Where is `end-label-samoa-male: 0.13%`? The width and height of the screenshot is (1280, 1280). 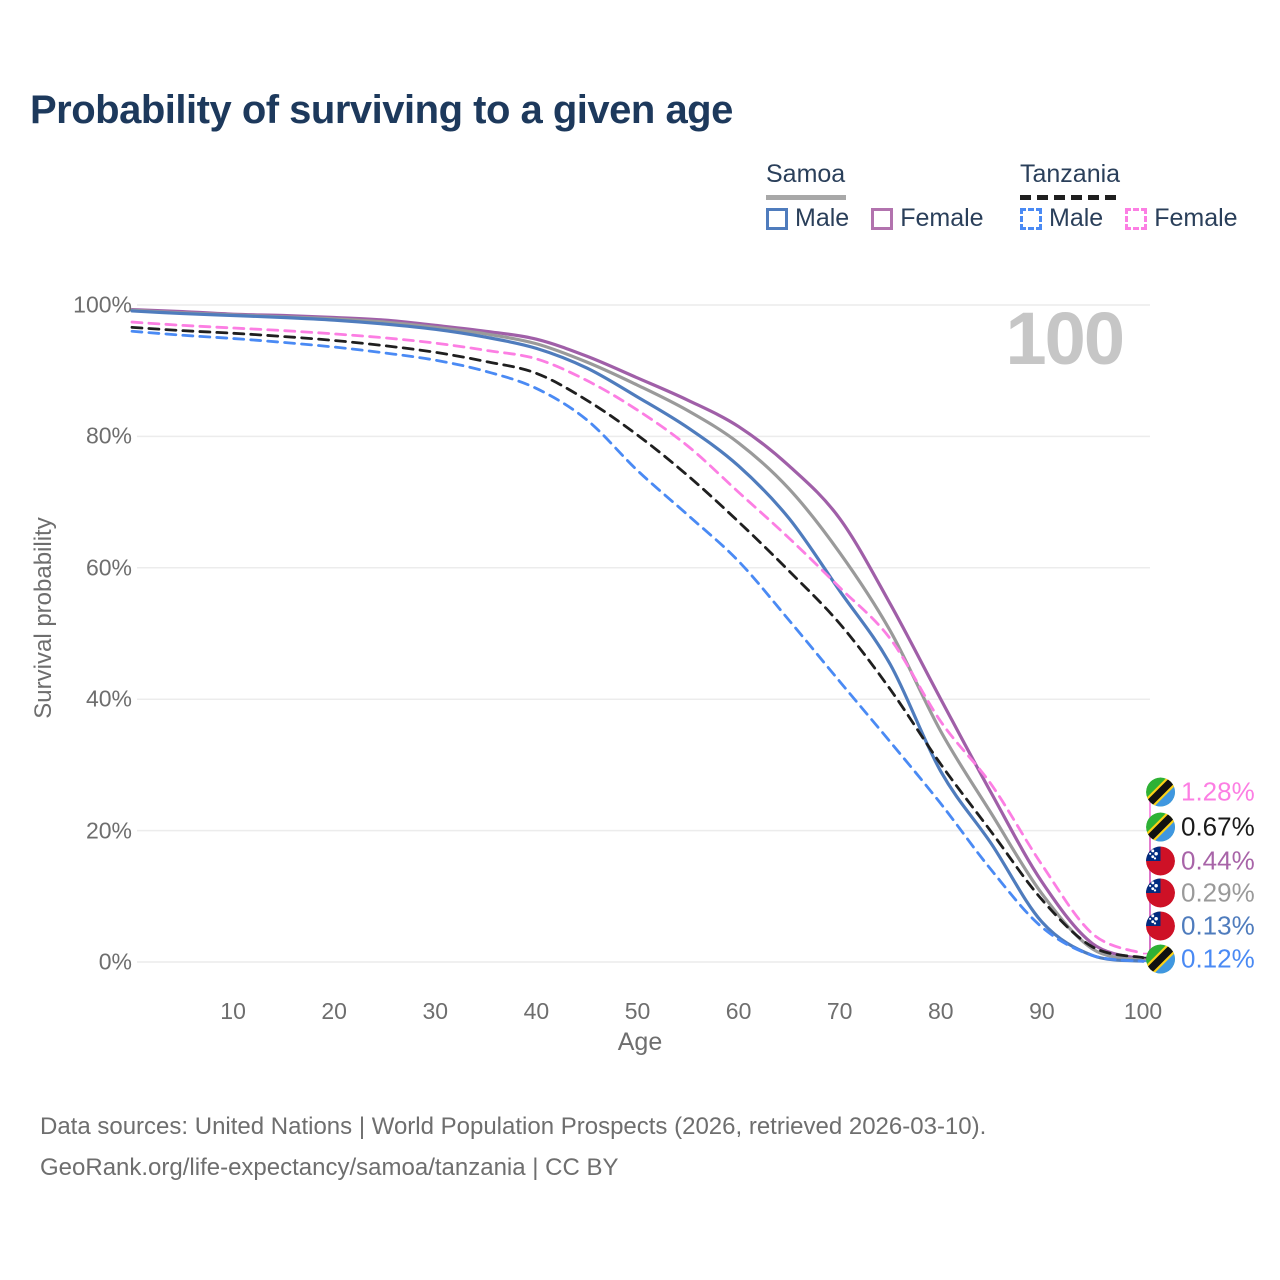
end-label-samoa-male: 0.13% is located at coordinates (1200, 926).